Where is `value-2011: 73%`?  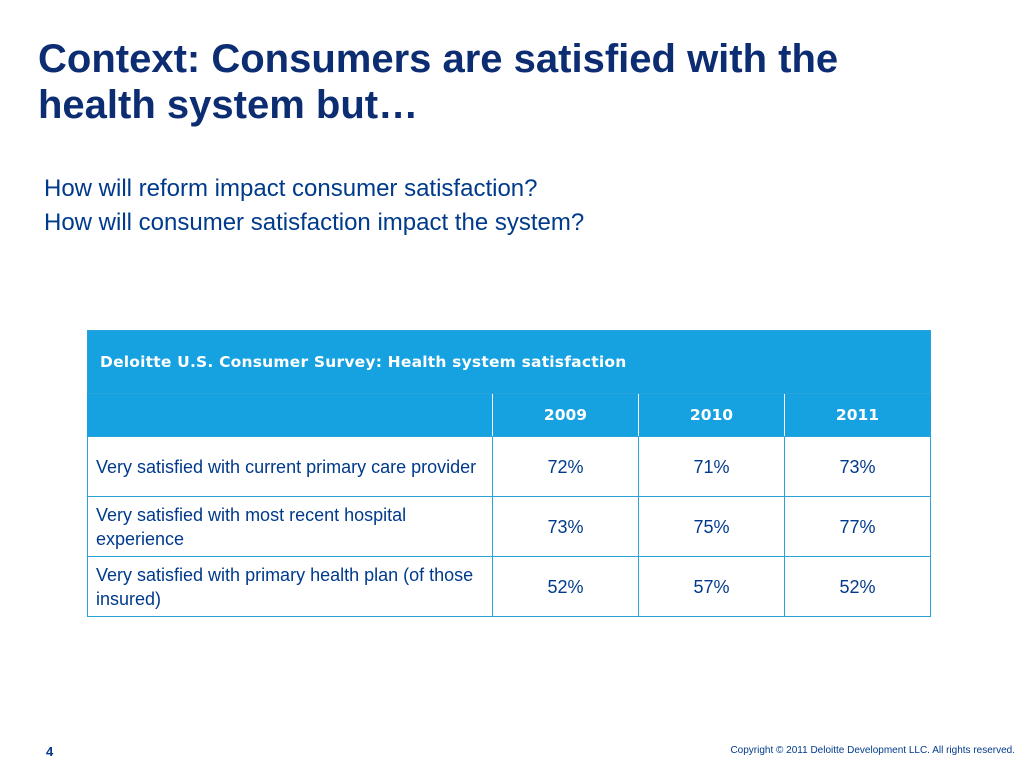
value-2011: 73% is located at coordinates (857, 466).